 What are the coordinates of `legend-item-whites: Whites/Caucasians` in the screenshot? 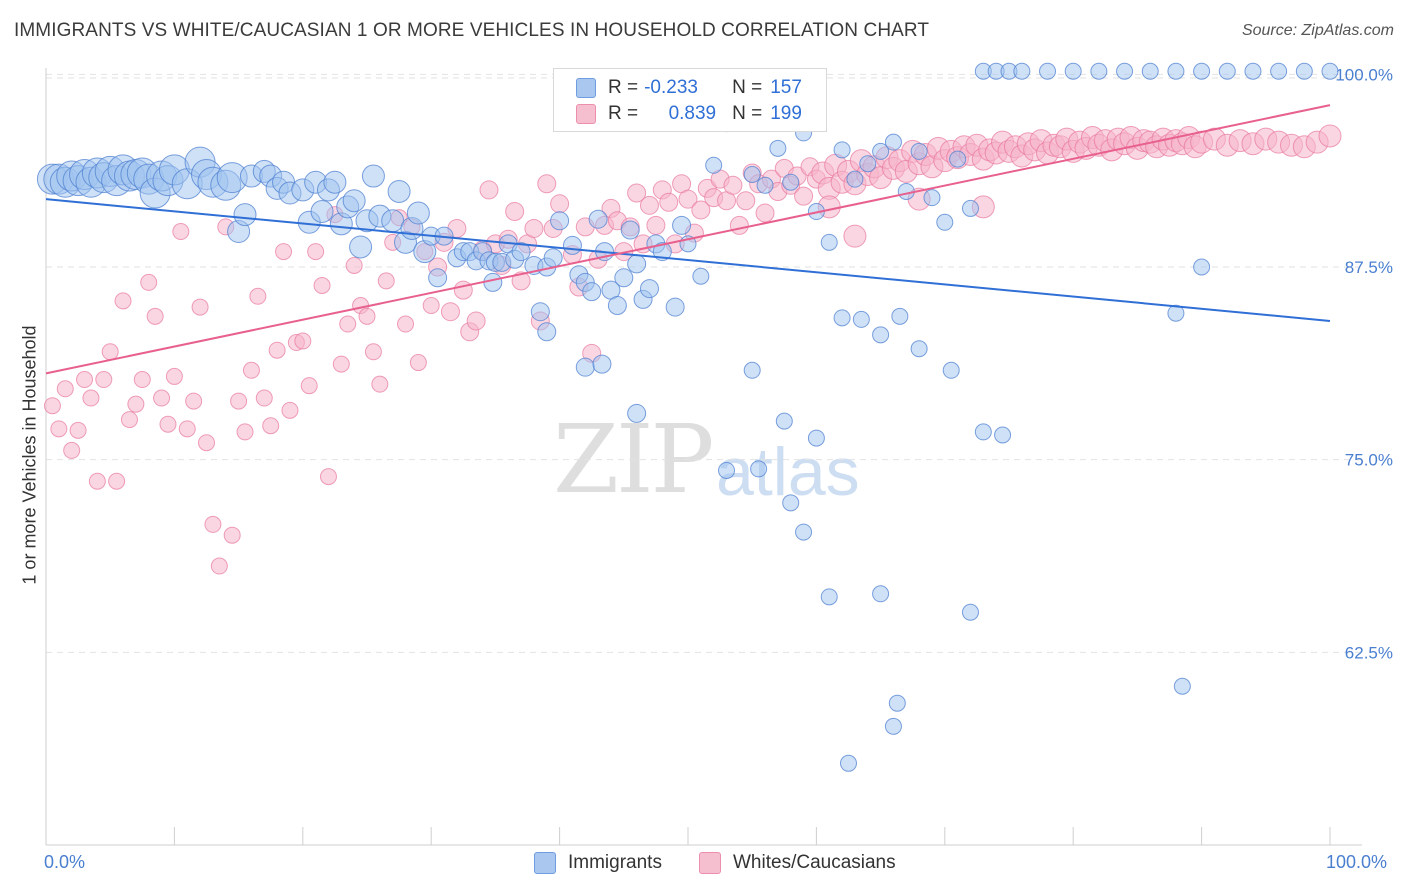 It's located at (797, 863).